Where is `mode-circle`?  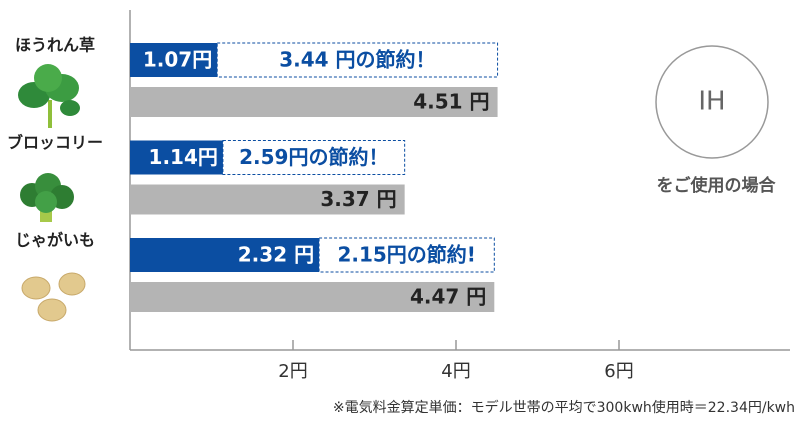 mode-circle is located at coordinates (712, 102).